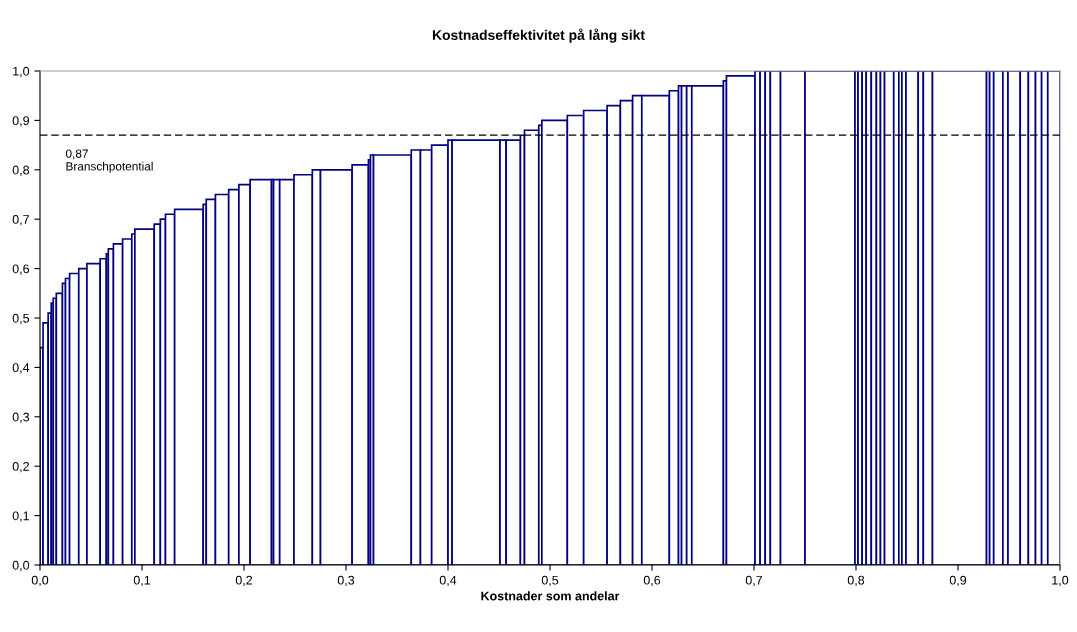 The height and width of the screenshot is (632, 1077). I want to click on y-tick-label: 0,4, so click(21, 368).